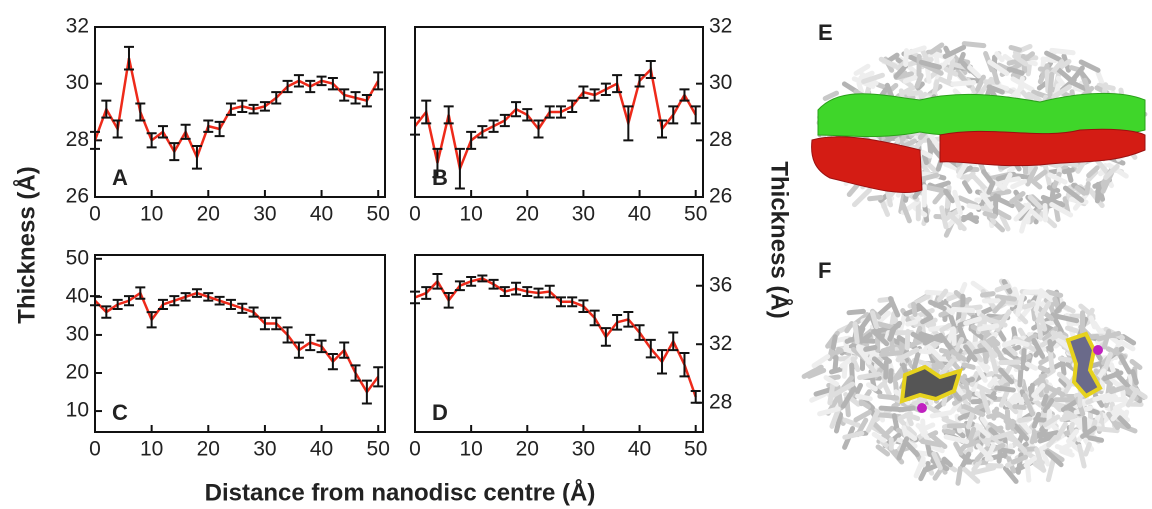  What do you see at coordinates (1098, 350) in the screenshot?
I see `ligand-atom` at bounding box center [1098, 350].